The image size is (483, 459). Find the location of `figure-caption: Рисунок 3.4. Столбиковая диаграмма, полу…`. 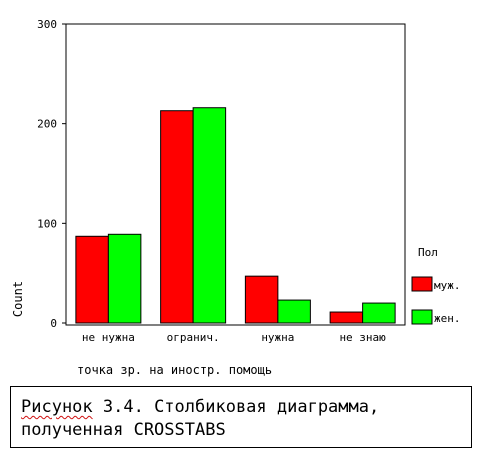

figure-caption: Рисунок 3.4. Столбиковая диаграмма, полу… is located at coordinates (241, 417).